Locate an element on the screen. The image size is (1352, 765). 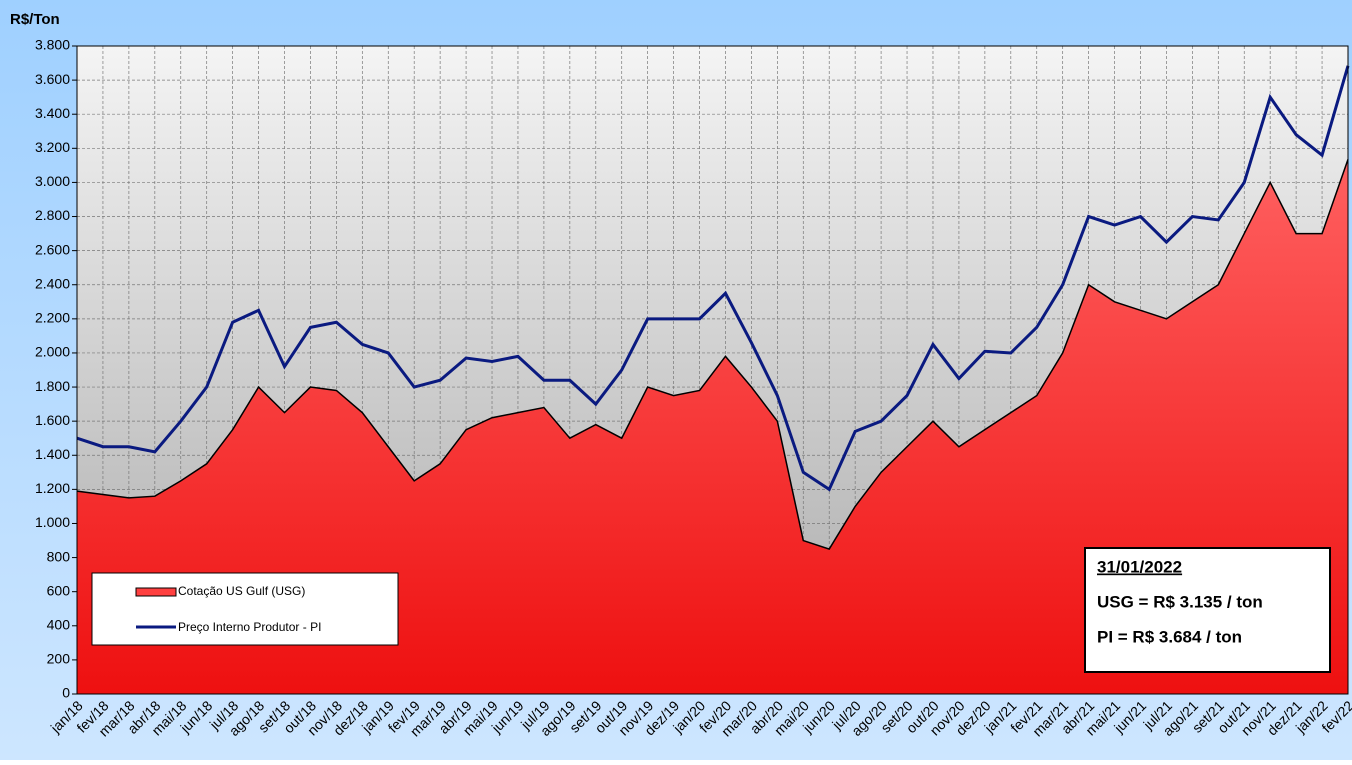
y-tick-label: 2.000 is located at coordinates (52, 352).